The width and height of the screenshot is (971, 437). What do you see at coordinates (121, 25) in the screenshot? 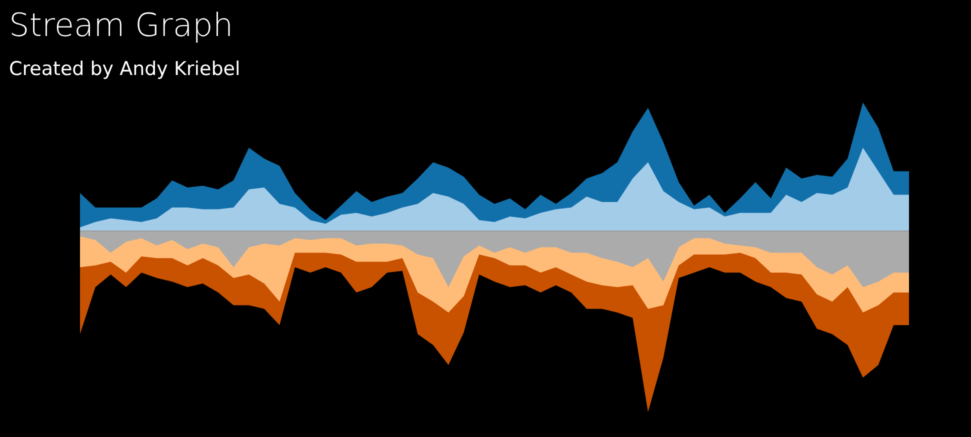
I see `chart-title: Stream Graph` at bounding box center [121, 25].